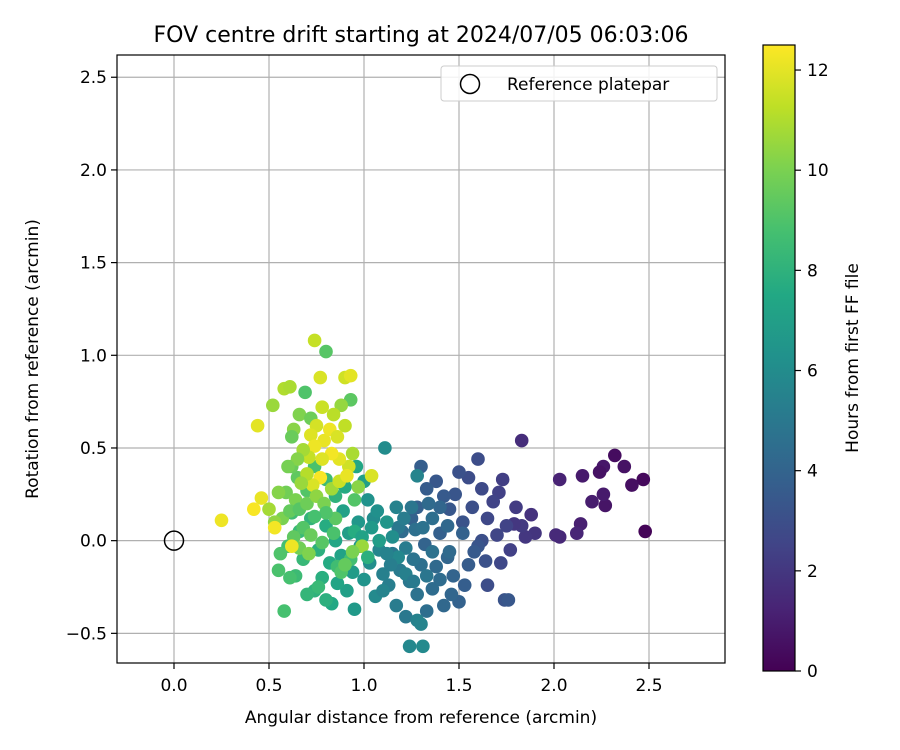 Image resolution: width=900 pixels, height=750 pixels. What do you see at coordinates (470, 84) in the screenshot?
I see `legend-marker` at bounding box center [470, 84].